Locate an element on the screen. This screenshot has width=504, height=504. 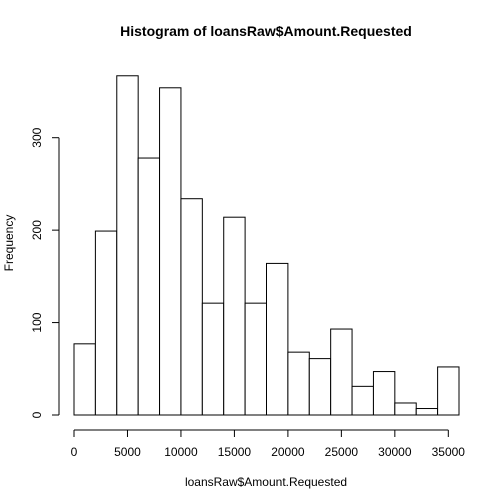
x-tick-label: 15000 is located at coordinates (235, 452).